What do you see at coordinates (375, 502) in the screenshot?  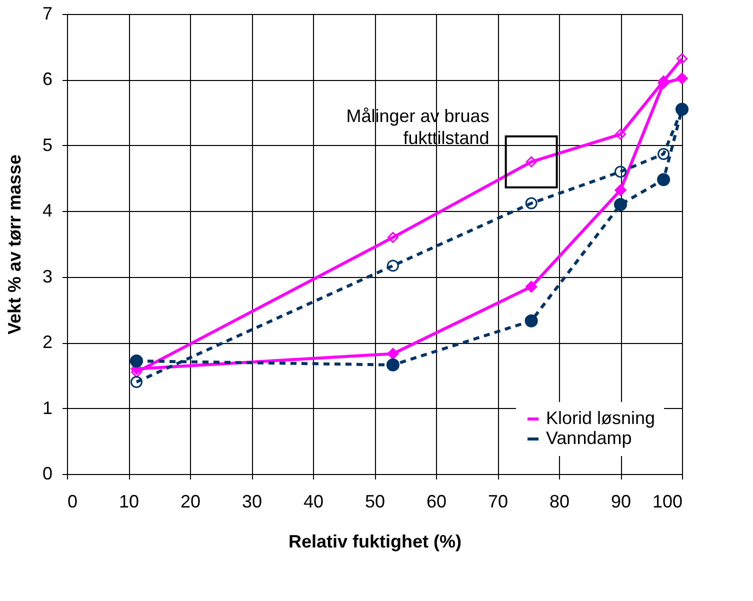 I see `x-tick-label: 50` at bounding box center [375, 502].